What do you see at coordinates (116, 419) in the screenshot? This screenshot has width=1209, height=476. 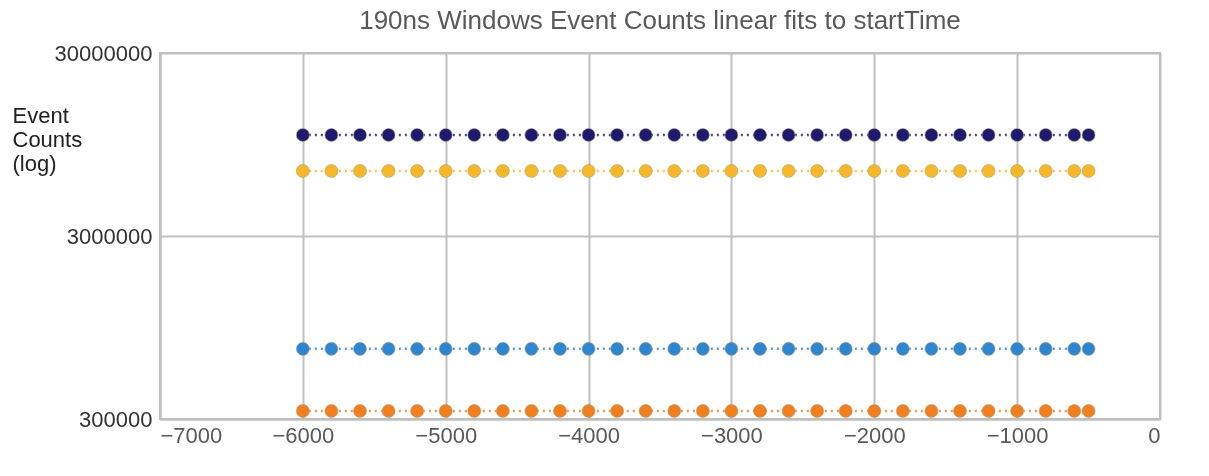 I see `y-tick-label: 300000` at bounding box center [116, 419].